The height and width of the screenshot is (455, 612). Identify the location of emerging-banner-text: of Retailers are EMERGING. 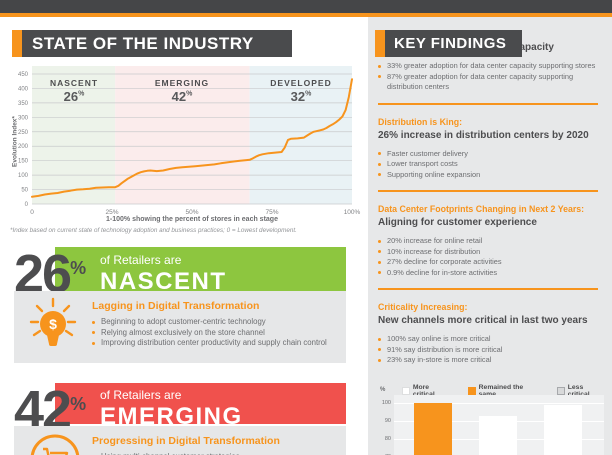
(171, 409).